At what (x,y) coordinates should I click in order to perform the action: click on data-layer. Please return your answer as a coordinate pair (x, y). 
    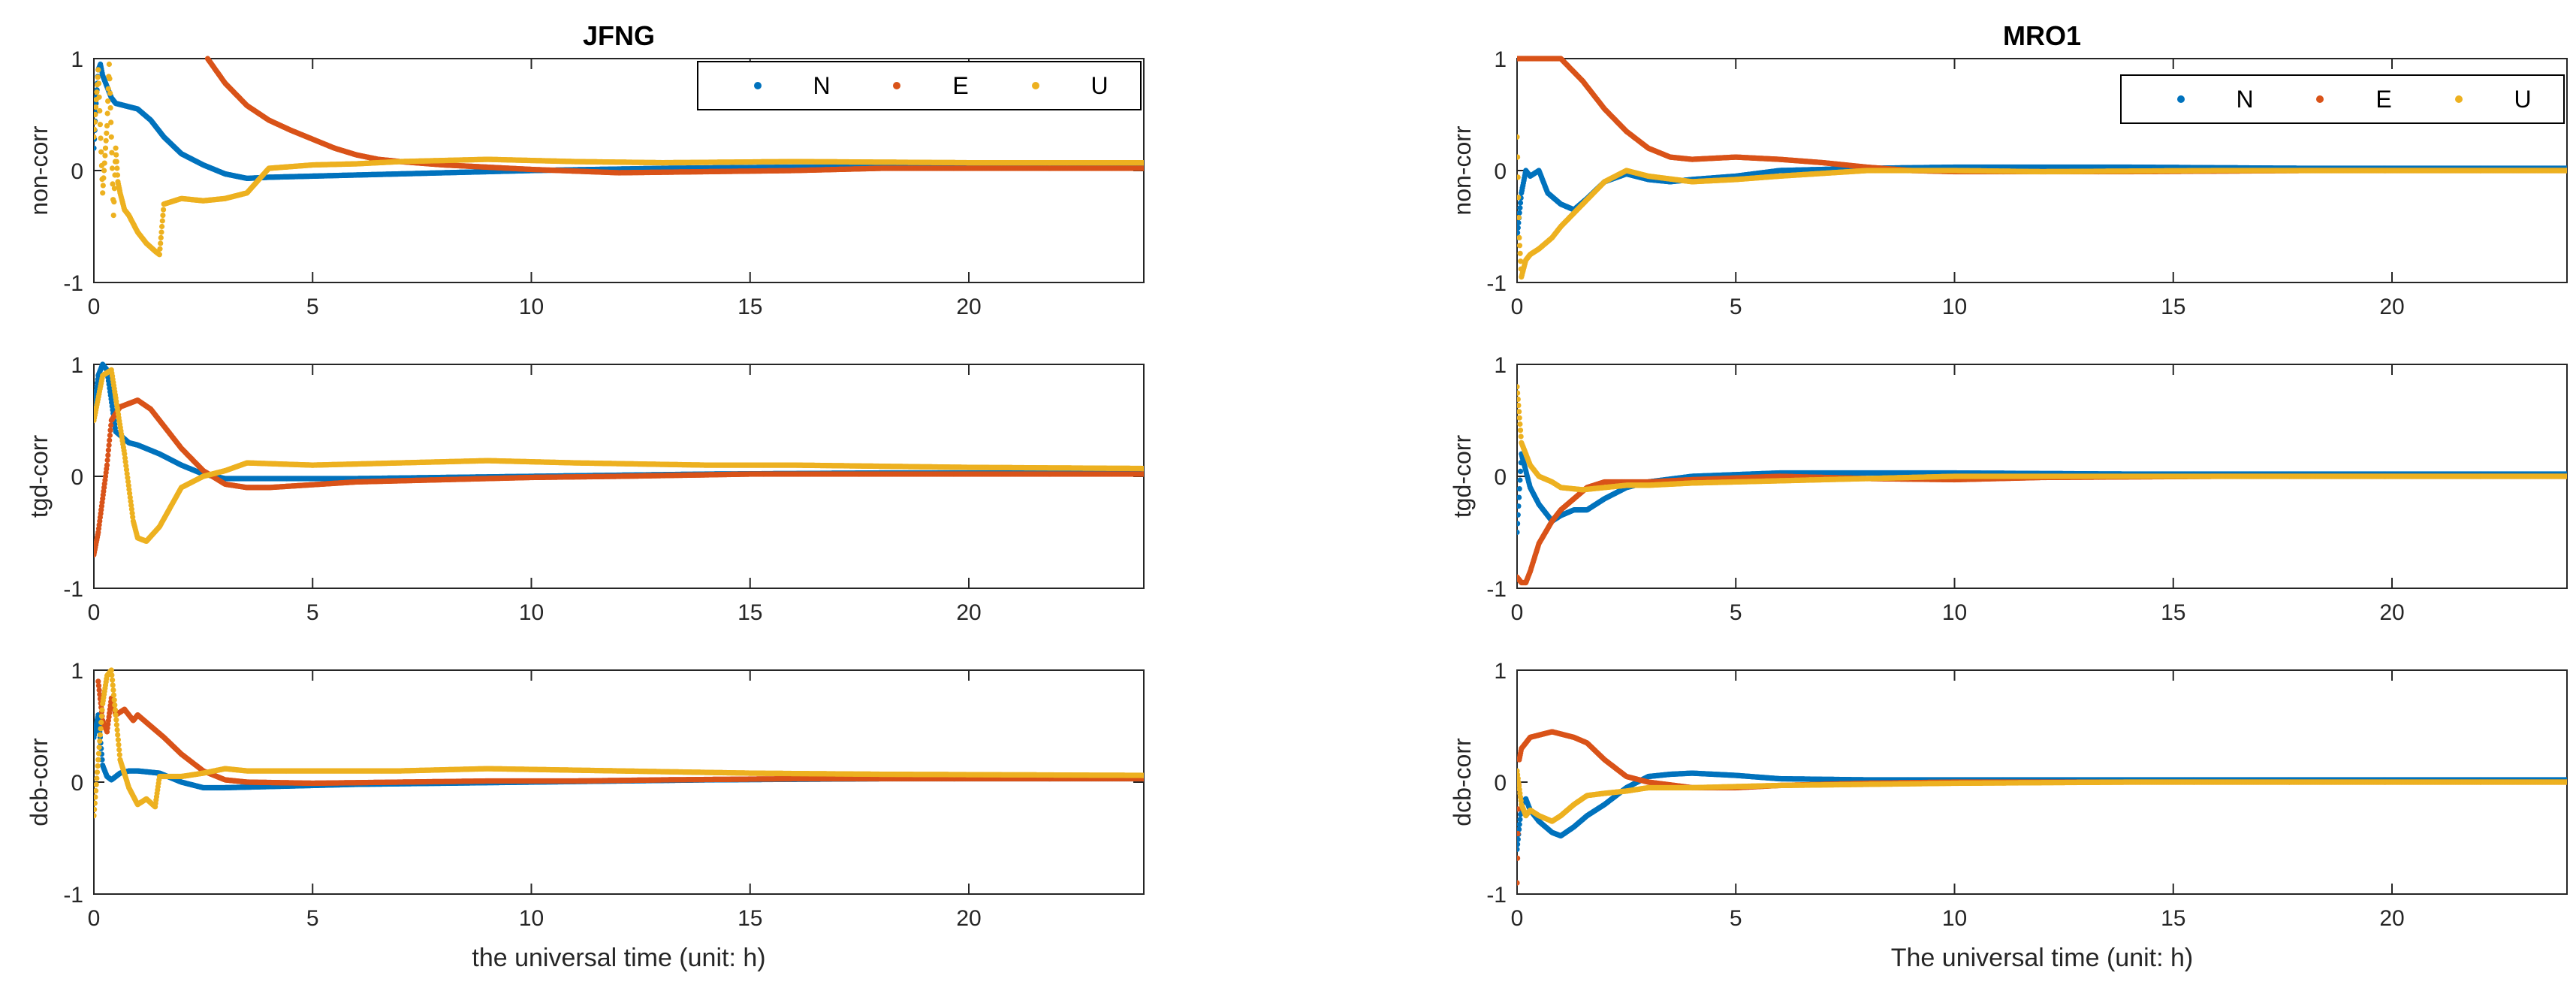
    Looking at the image, I should click on (619, 157).